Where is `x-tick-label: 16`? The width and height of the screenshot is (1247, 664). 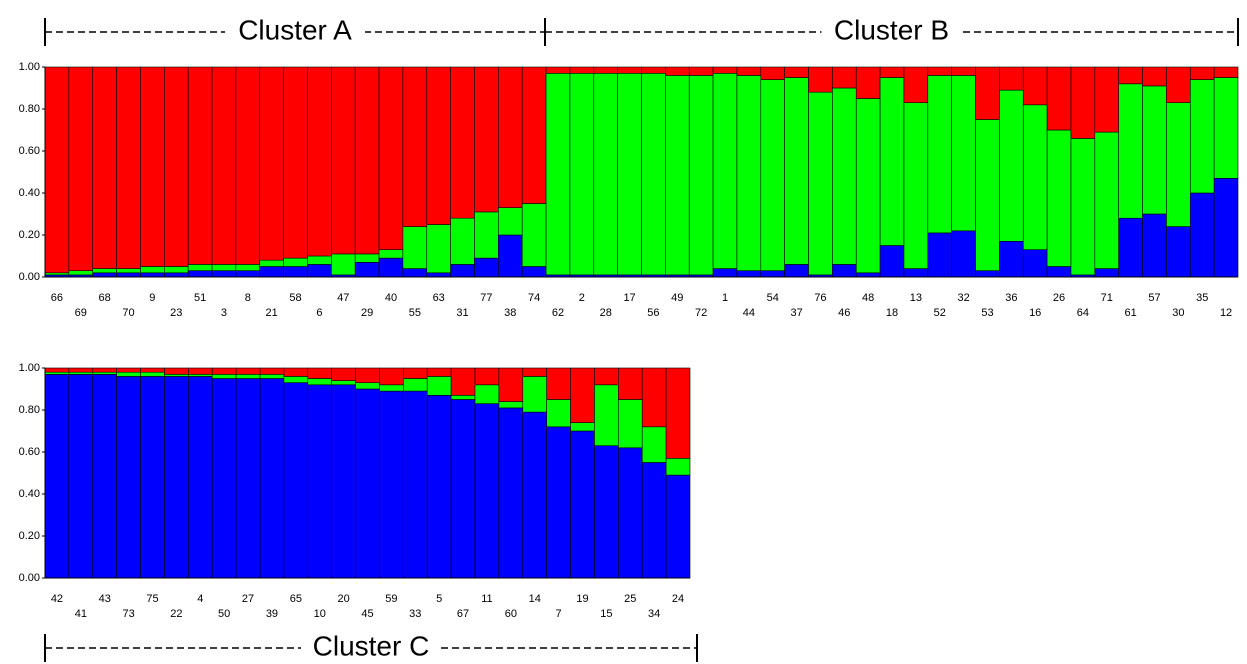 x-tick-label: 16 is located at coordinates (1035, 313).